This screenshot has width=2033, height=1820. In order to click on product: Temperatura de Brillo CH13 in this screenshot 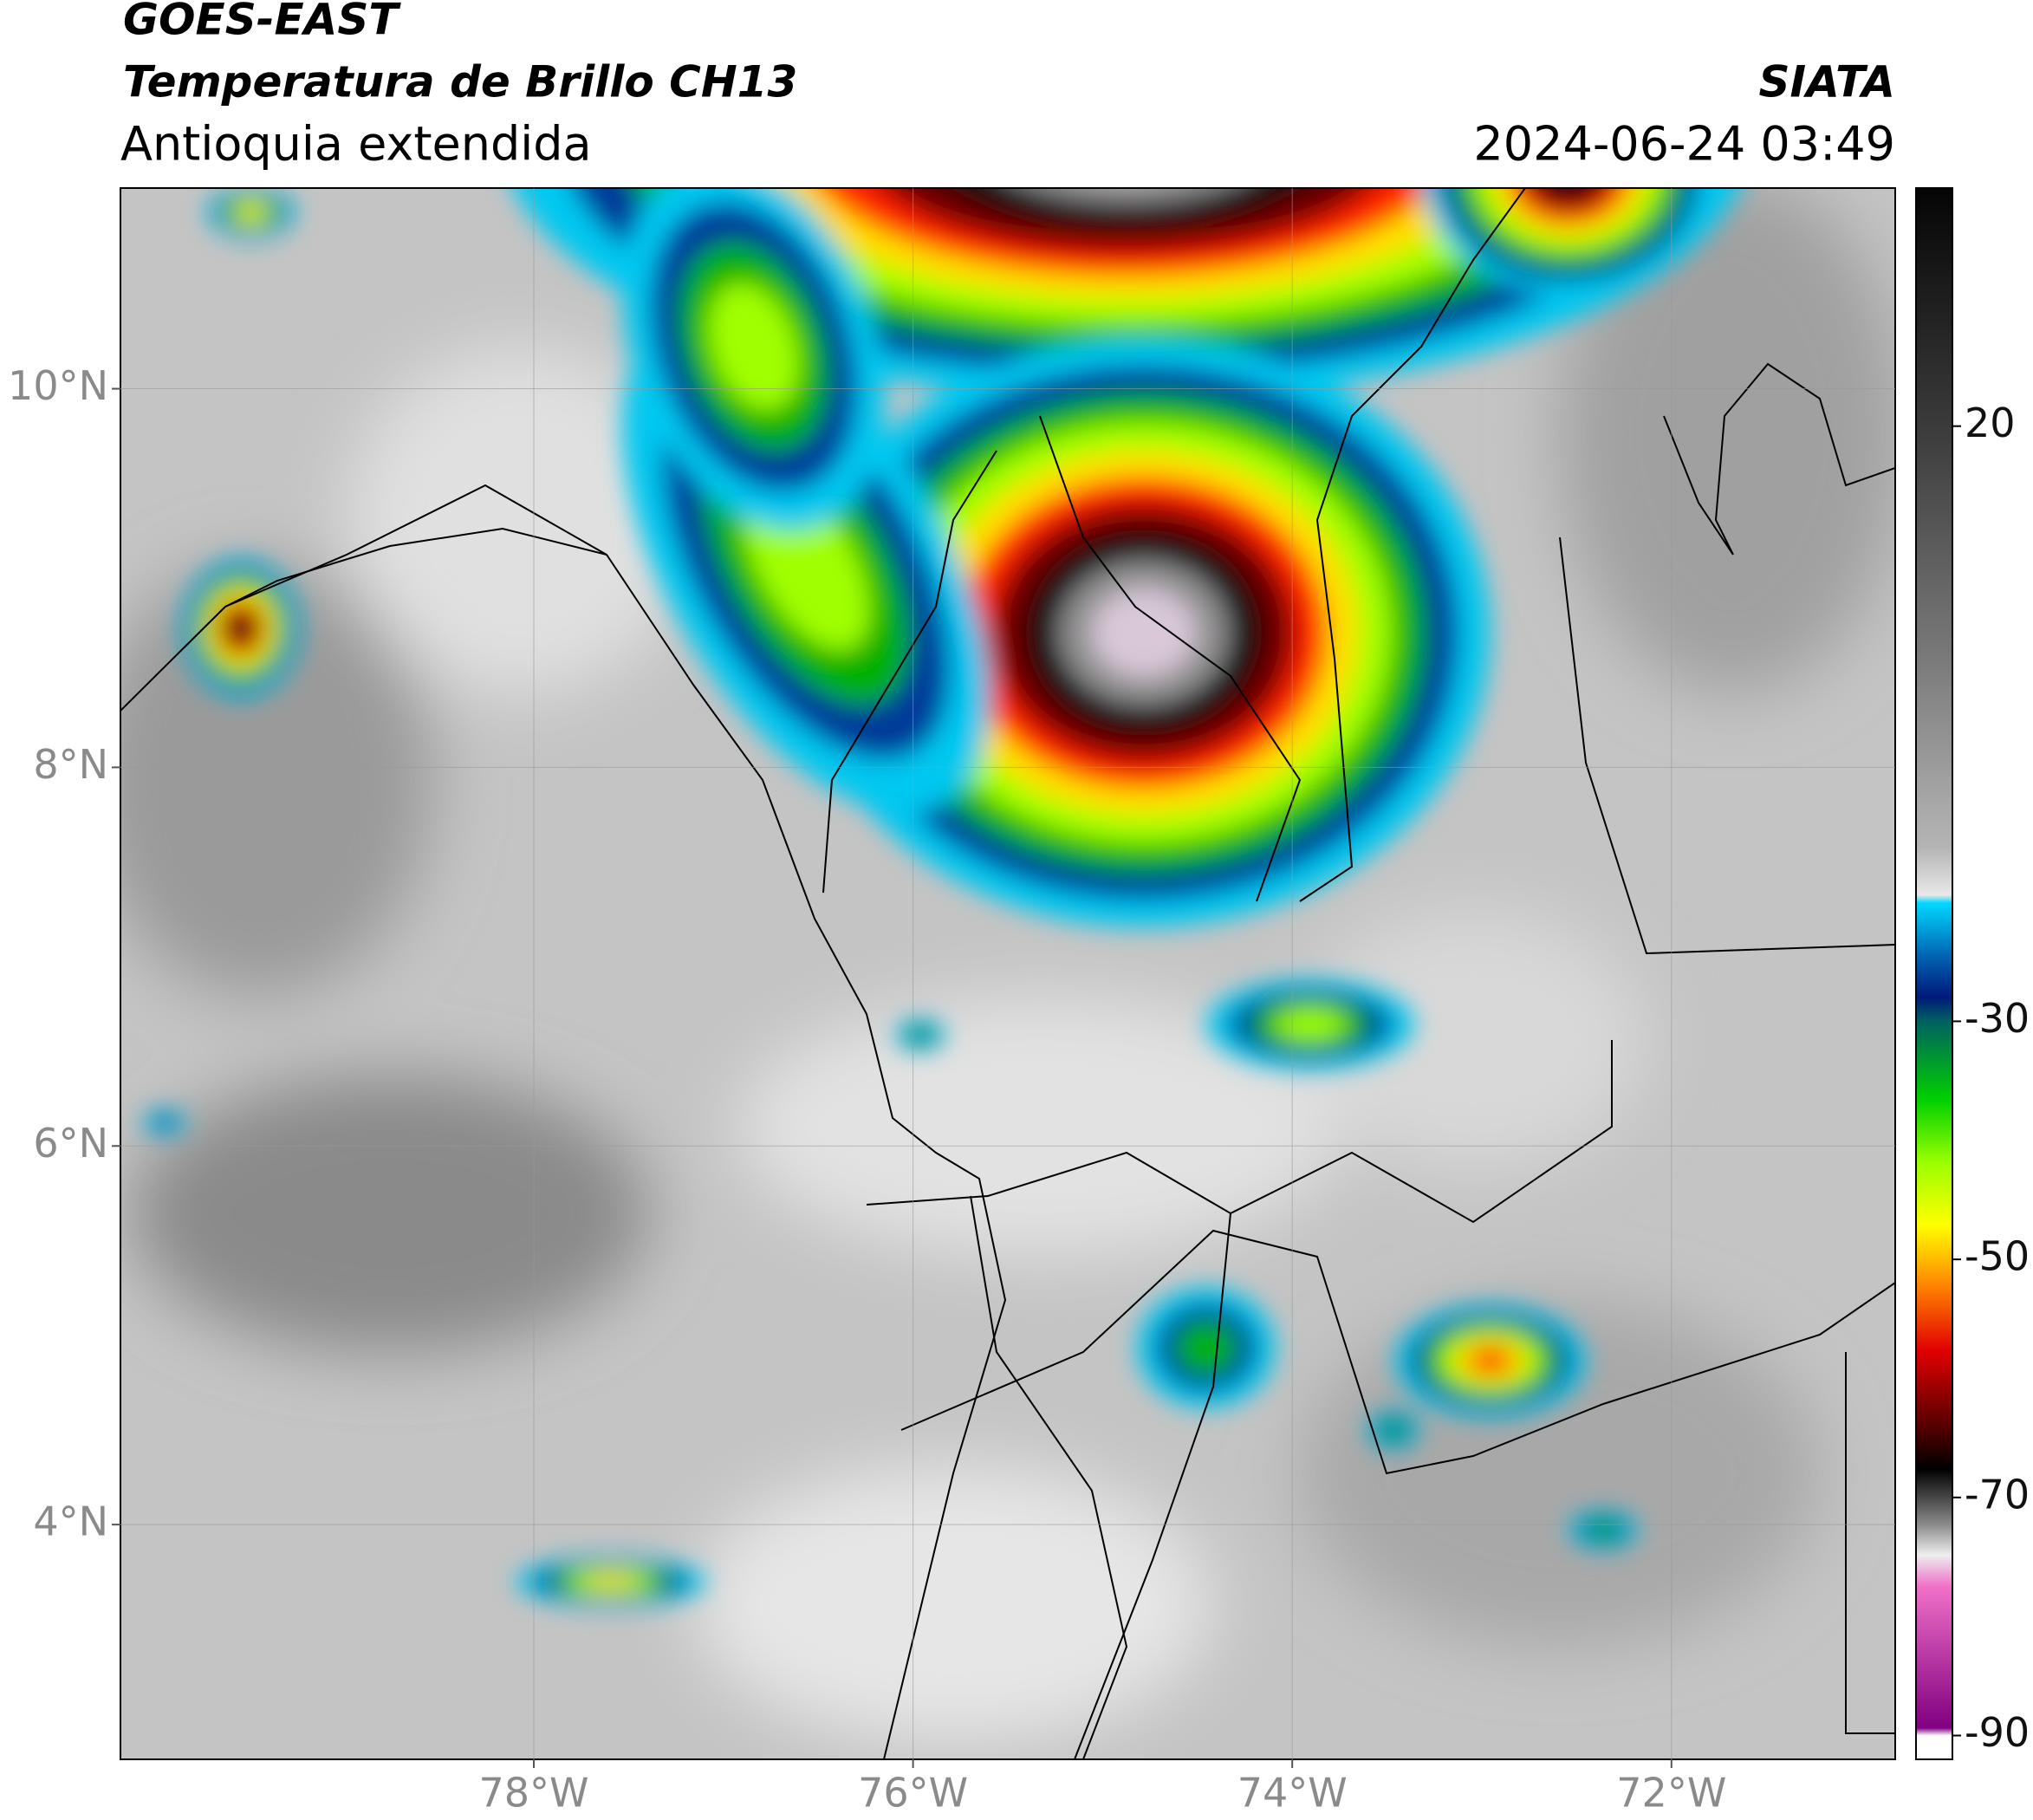, I will do `click(460, 82)`.